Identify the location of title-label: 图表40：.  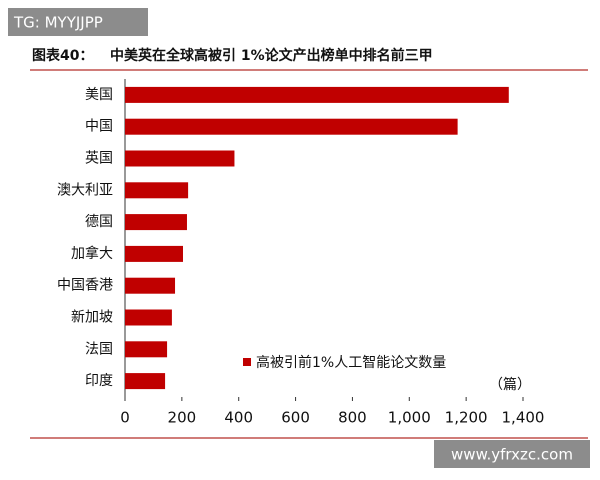
(62, 55).